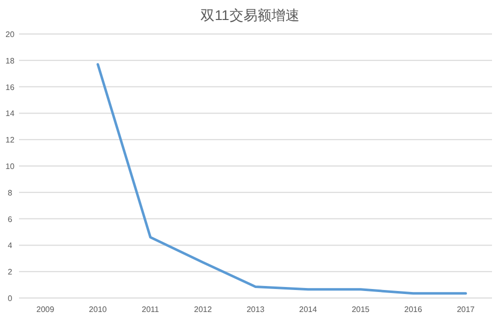  I want to click on chart-title: 双11交易额增速, so click(250, 15).